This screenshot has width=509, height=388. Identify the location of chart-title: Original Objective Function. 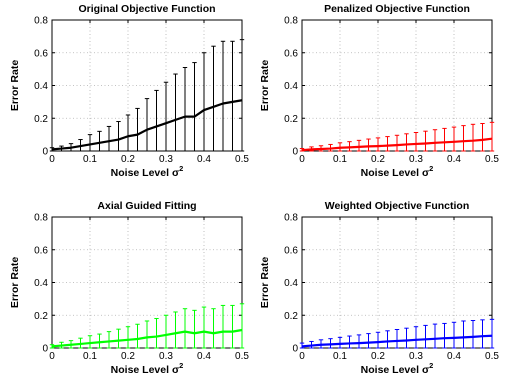
(146, 9).